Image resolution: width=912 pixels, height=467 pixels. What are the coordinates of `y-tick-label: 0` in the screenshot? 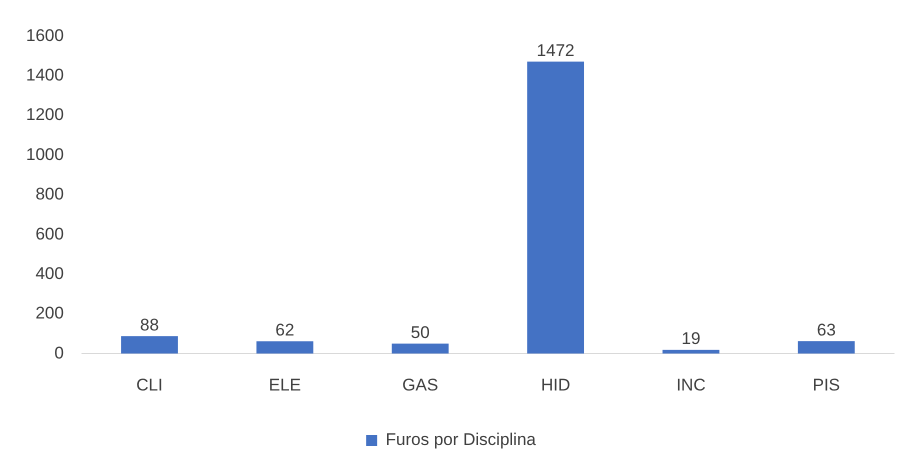 It's located at (59, 352).